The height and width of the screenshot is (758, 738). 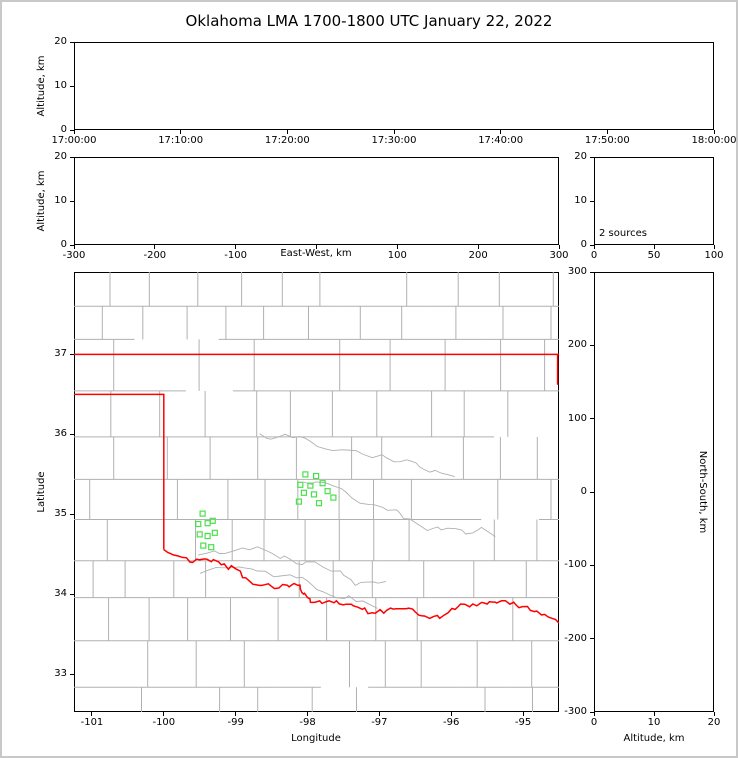 What do you see at coordinates (41, 86) in the screenshot?
I see `time-panel-ylabel: Altitude, km` at bounding box center [41, 86].